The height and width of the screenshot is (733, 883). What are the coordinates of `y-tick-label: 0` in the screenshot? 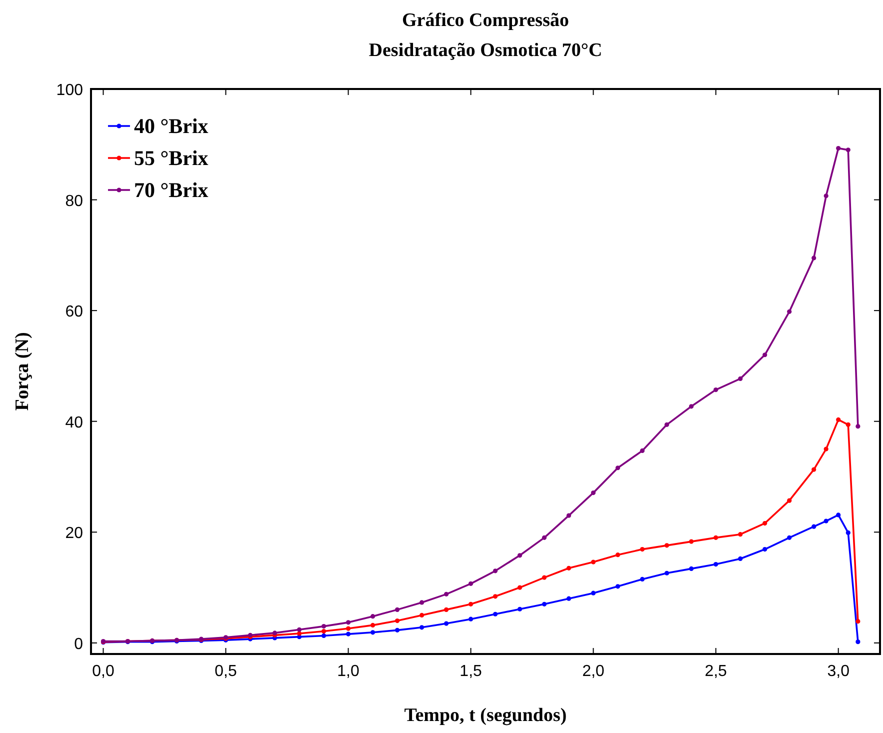 It's located at (79, 644).